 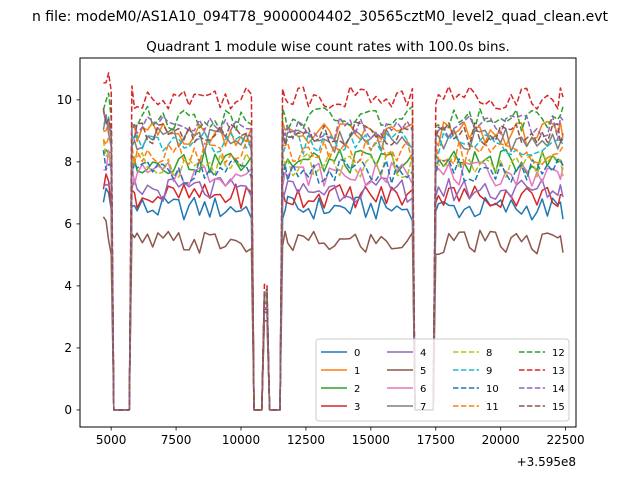 I want to click on y-tick-label: 4, so click(x=68, y=286).